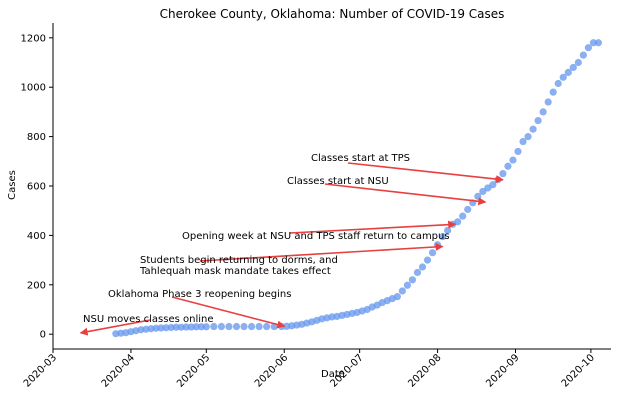 The image size is (618, 413). What do you see at coordinates (43, 335) in the screenshot?
I see `y-tick-label: 0` at bounding box center [43, 335].